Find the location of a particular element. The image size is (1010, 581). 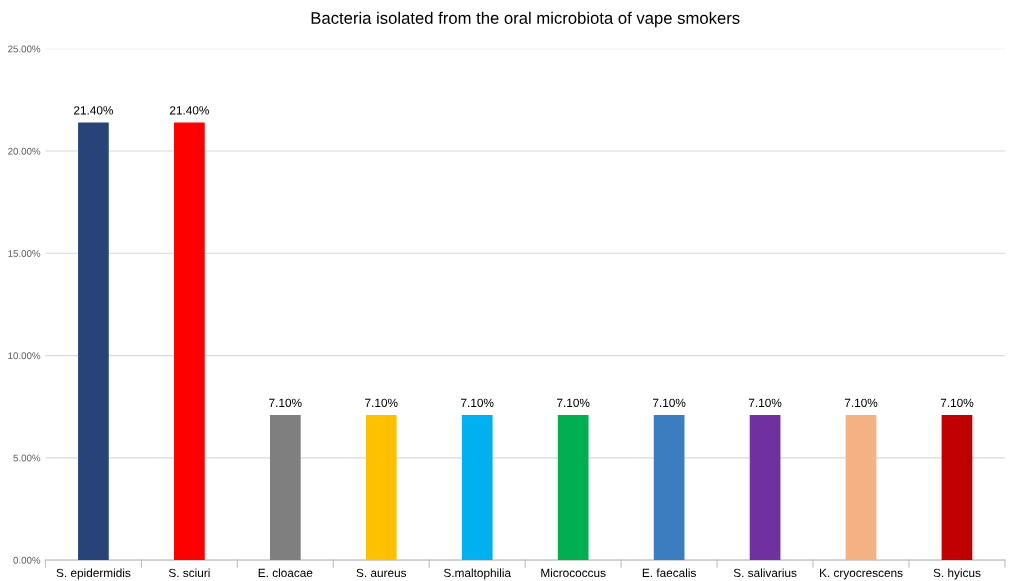

x-tick-label: E. cloacae is located at coordinates (285, 573).